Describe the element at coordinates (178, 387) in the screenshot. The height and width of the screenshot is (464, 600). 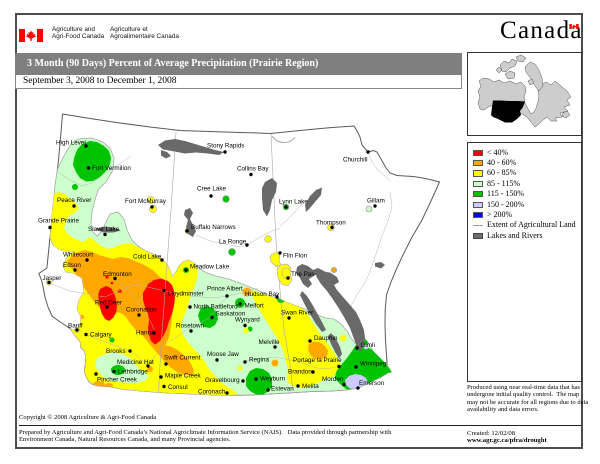
I see `svg-text: Consul` at that location.